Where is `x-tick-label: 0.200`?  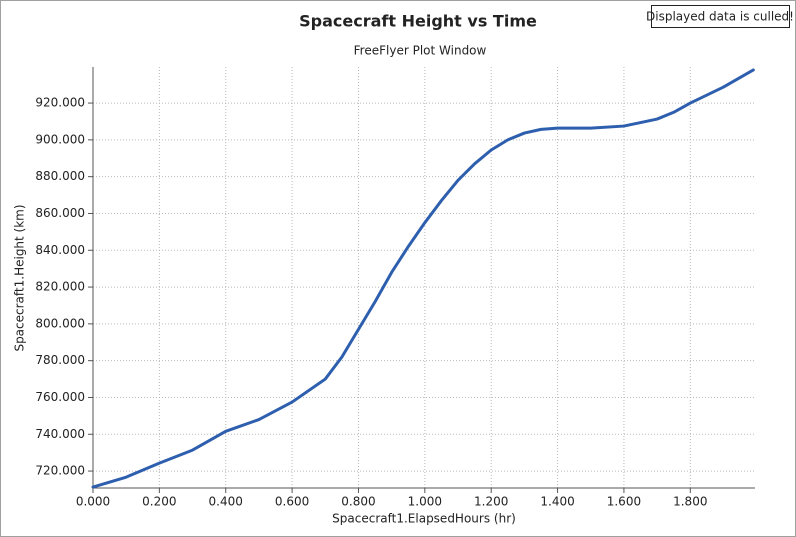 x-tick-label: 0.200 is located at coordinates (159, 502).